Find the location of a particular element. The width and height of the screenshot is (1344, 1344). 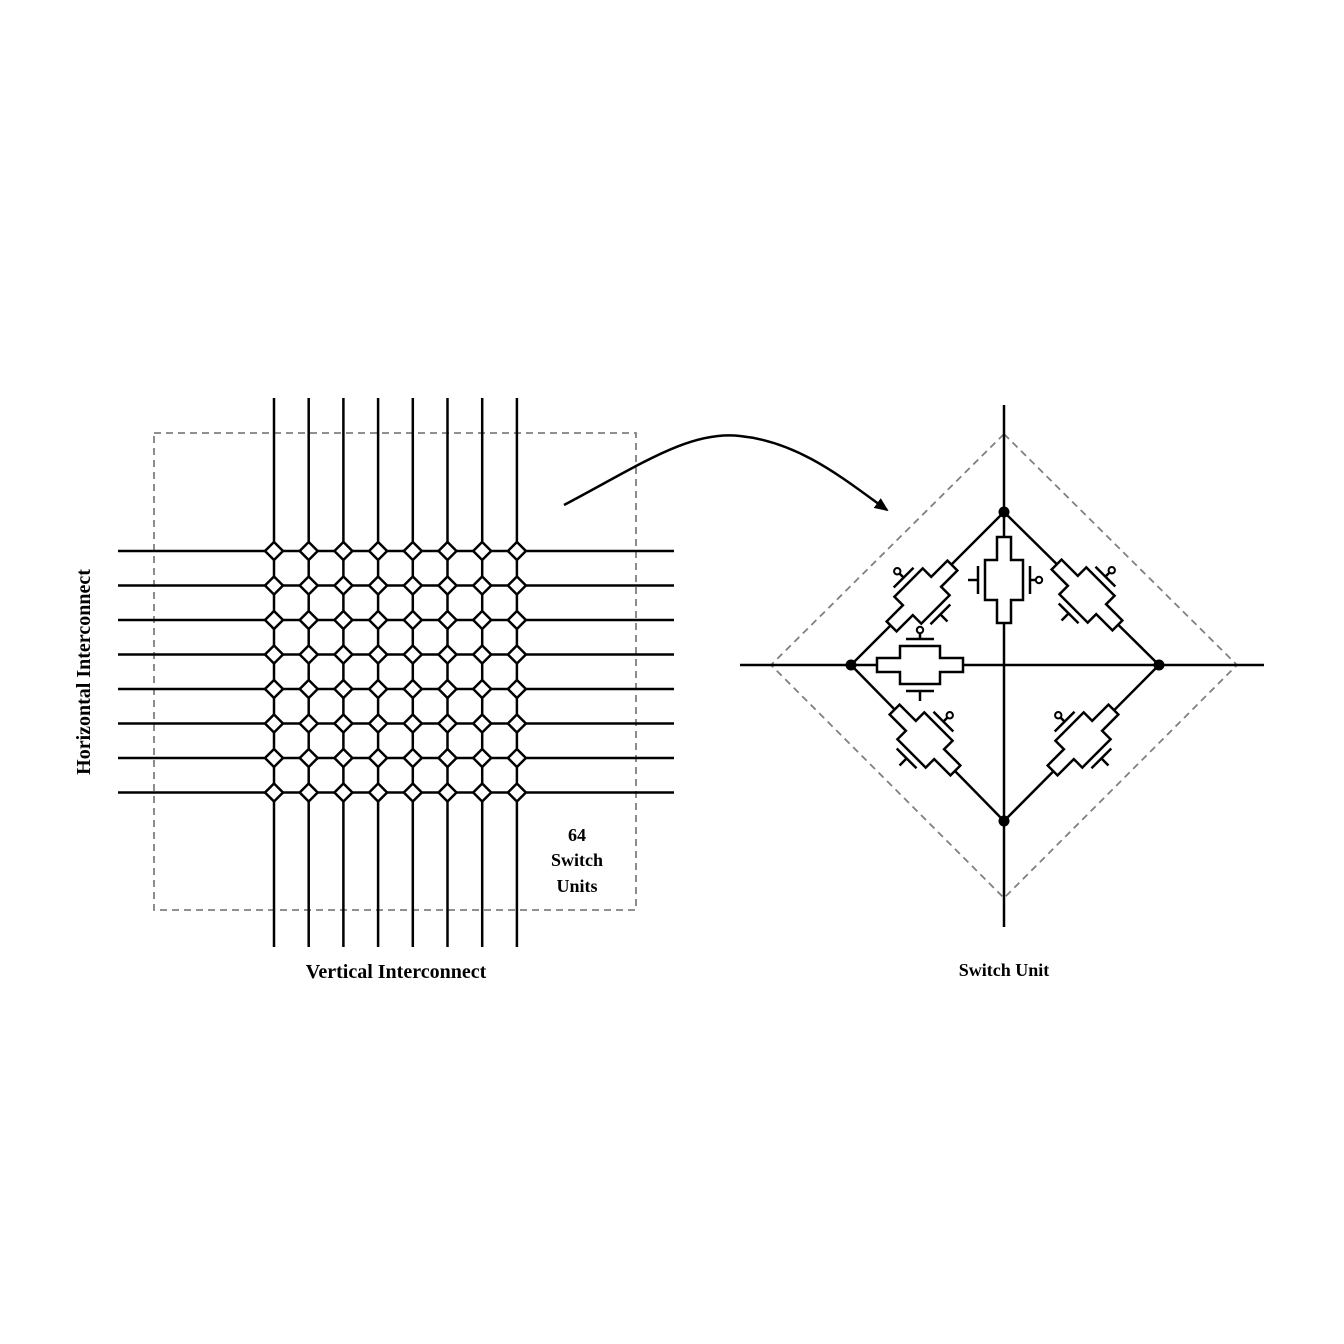

junction-dot-right is located at coordinates (1159, 665).